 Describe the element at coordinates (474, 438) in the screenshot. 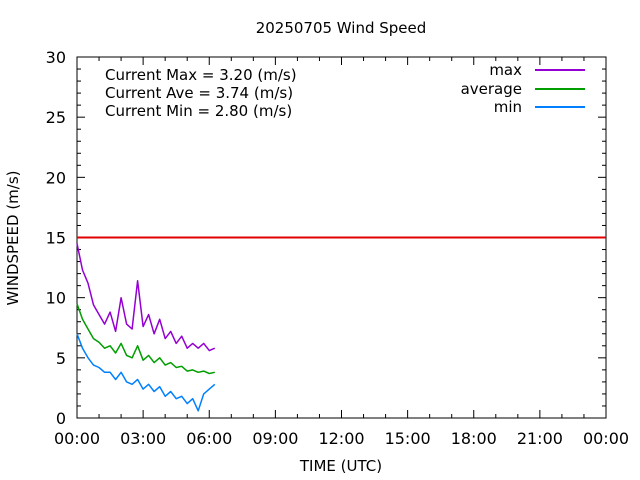

I see `x-tick-label: 18:00` at that location.